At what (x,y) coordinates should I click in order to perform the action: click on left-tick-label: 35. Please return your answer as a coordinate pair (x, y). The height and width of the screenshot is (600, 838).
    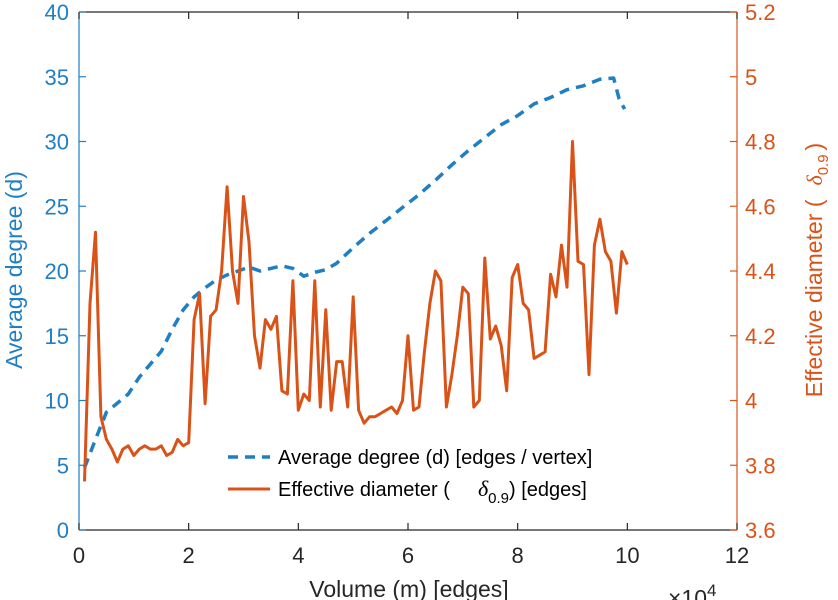
    Looking at the image, I should click on (57, 77).